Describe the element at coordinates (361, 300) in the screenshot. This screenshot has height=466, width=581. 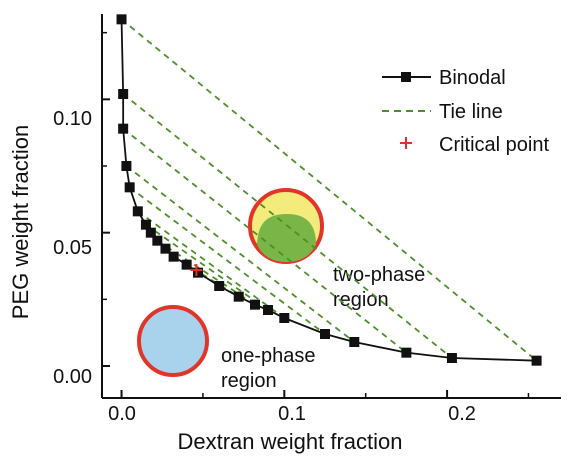
I see `two-phase-label-line-2: region` at that location.